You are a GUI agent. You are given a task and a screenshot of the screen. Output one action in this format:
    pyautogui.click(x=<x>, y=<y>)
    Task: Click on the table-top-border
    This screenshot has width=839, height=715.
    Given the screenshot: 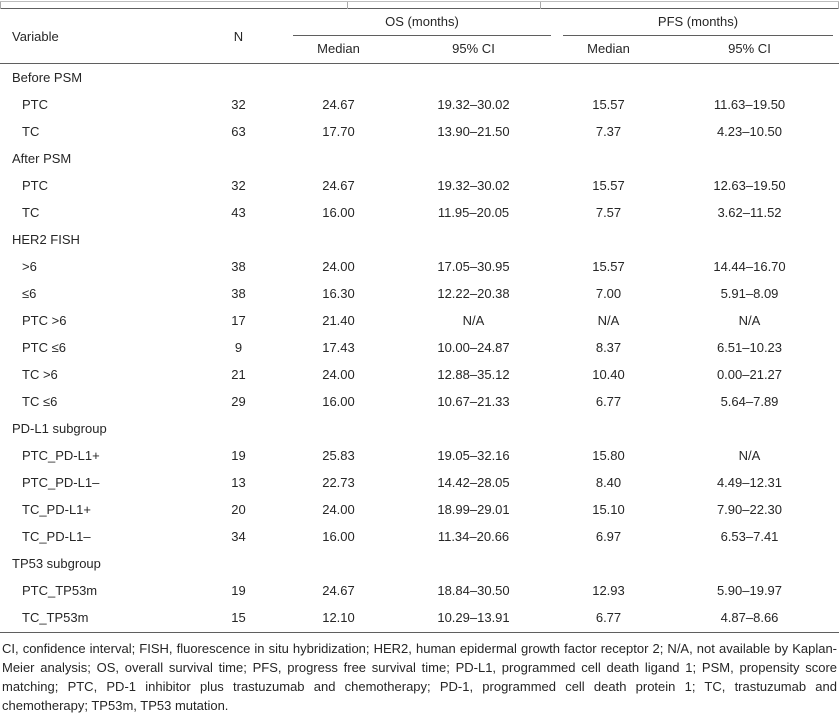 What is the action you would take?
    pyautogui.click(x=419, y=5)
    